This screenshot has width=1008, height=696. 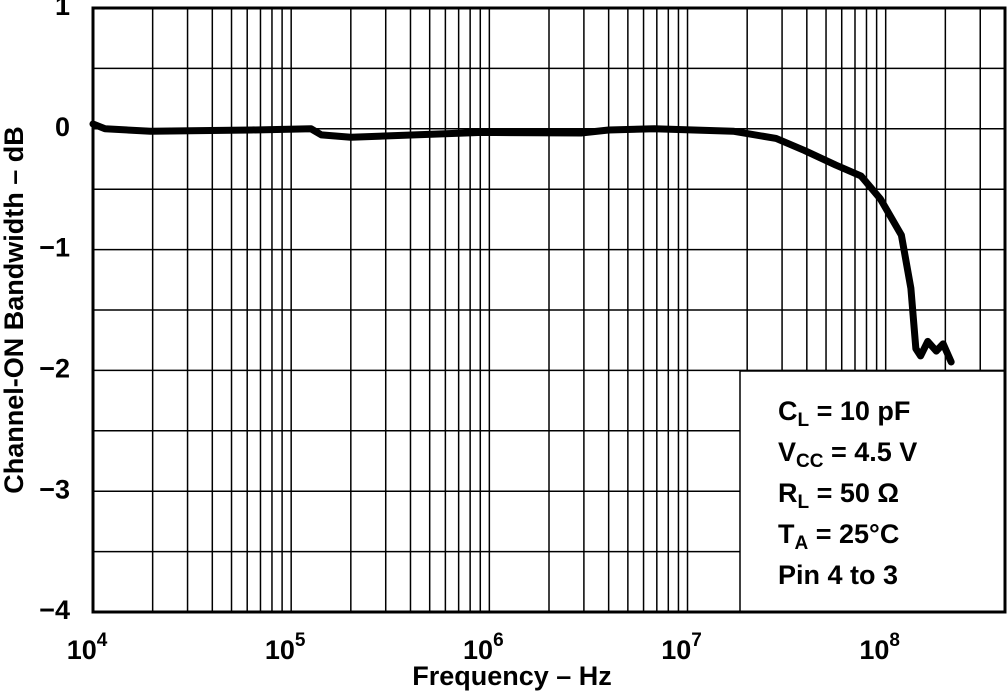 What do you see at coordinates (62, 10) in the screenshot?
I see `y-tick-label: 1` at bounding box center [62, 10].